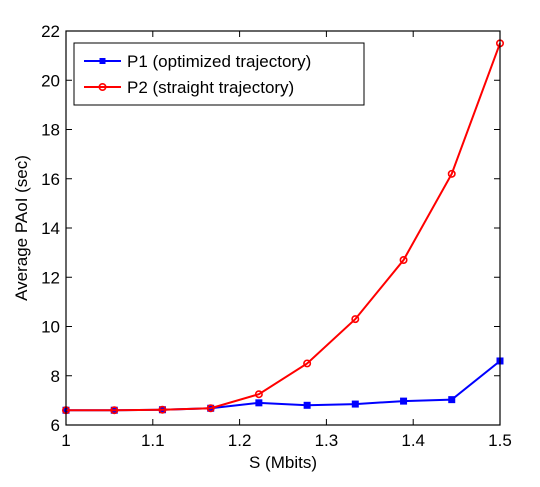  Describe the element at coordinates (50, 179) in the screenshot. I see `y-tick-label: 16` at that location.